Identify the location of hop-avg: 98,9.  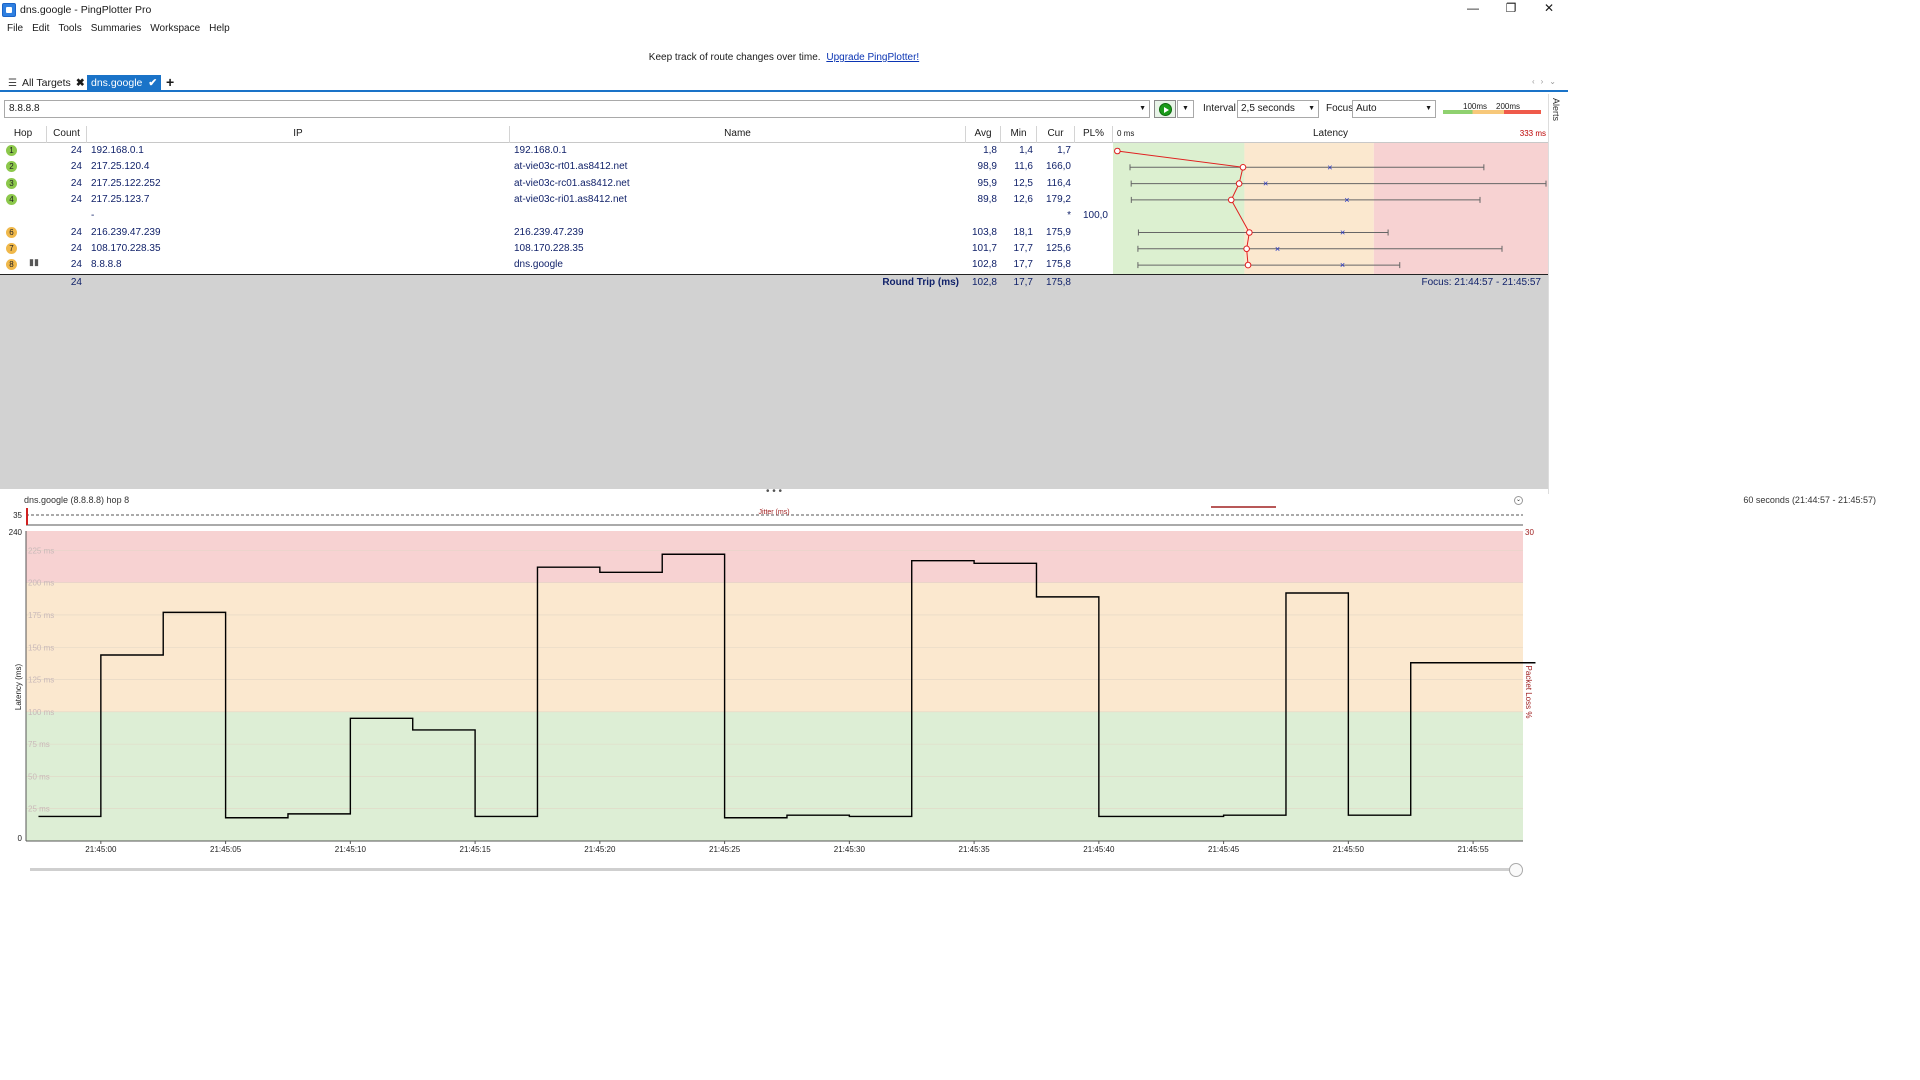
(987, 167).